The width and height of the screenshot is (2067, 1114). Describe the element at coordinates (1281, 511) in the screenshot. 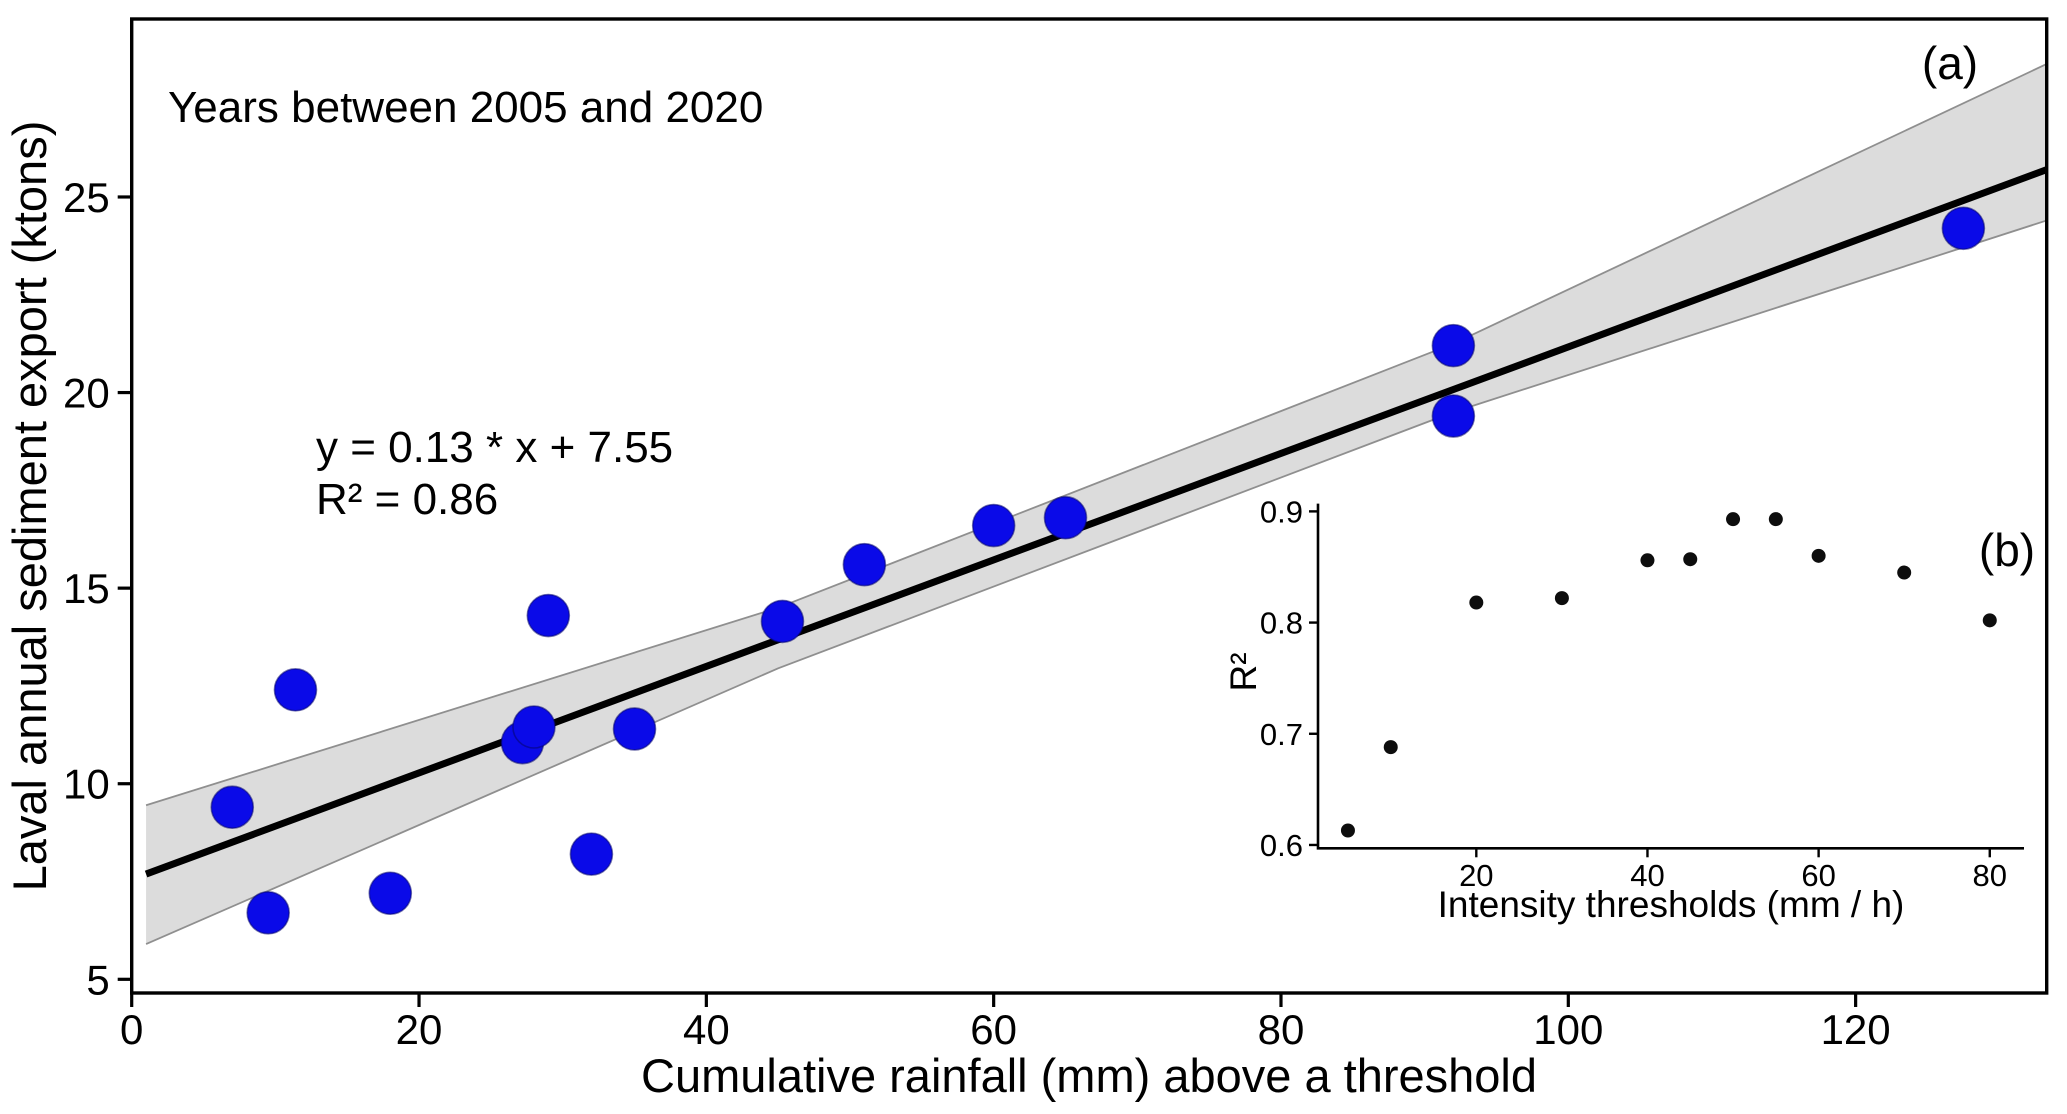

I see `inset-y-tick-label: 0.9` at that location.